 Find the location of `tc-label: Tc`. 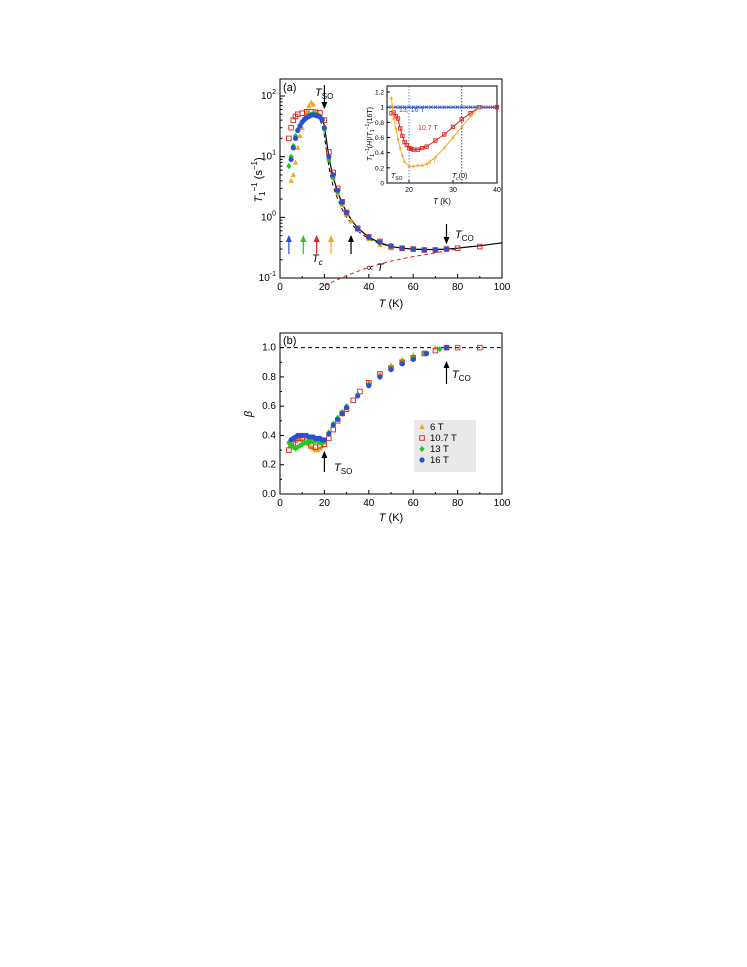

tc-label: Tc is located at coordinates (317, 260).